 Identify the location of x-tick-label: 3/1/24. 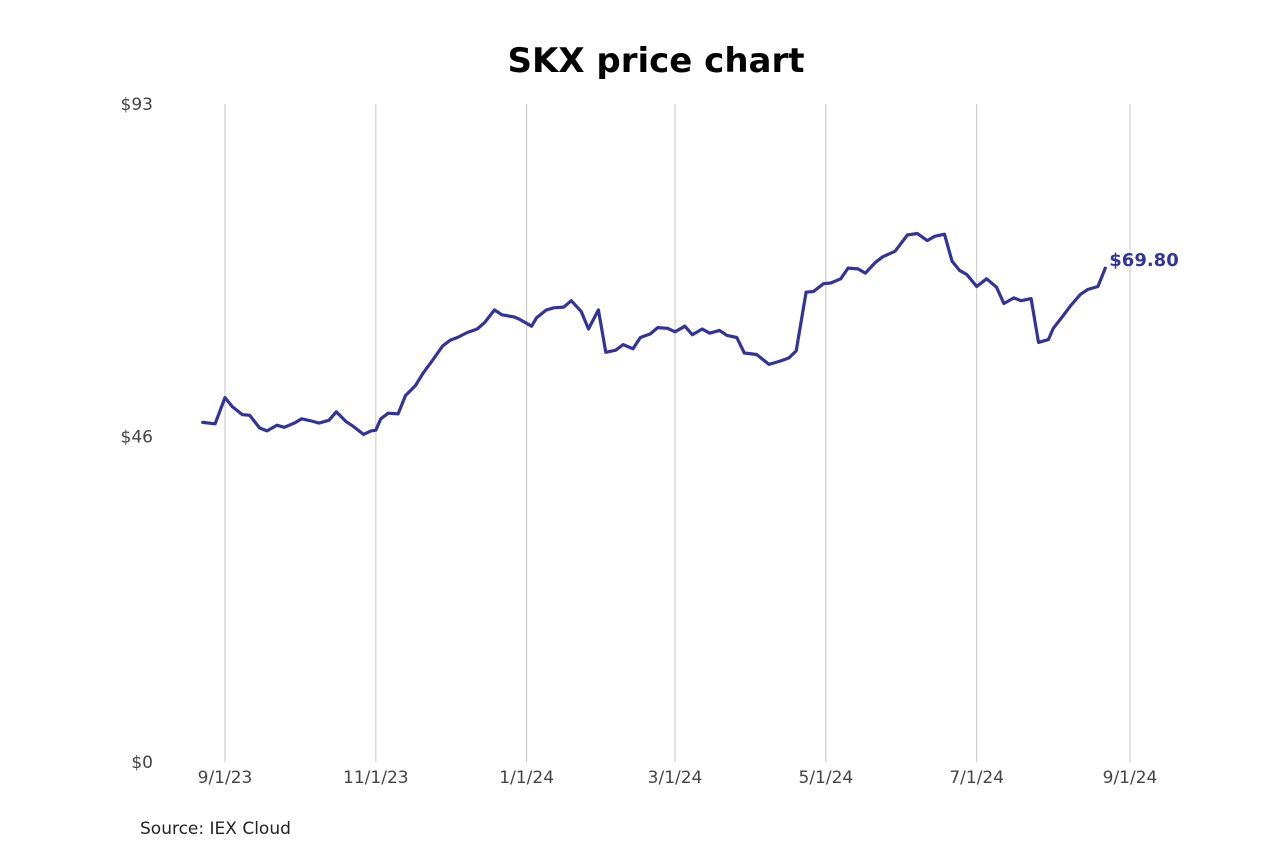
(675, 778).